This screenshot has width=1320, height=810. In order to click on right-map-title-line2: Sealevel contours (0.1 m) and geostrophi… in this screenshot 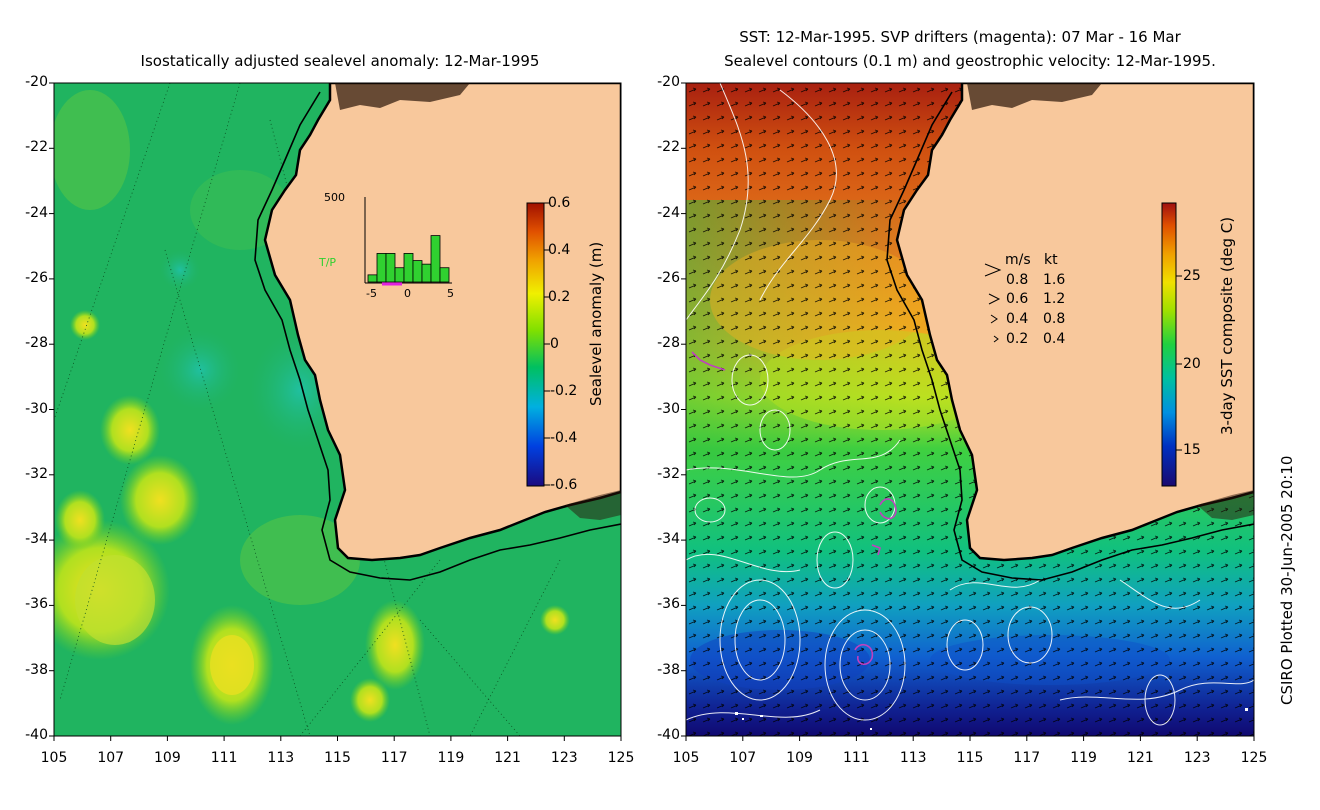, I will do `click(970, 61)`.